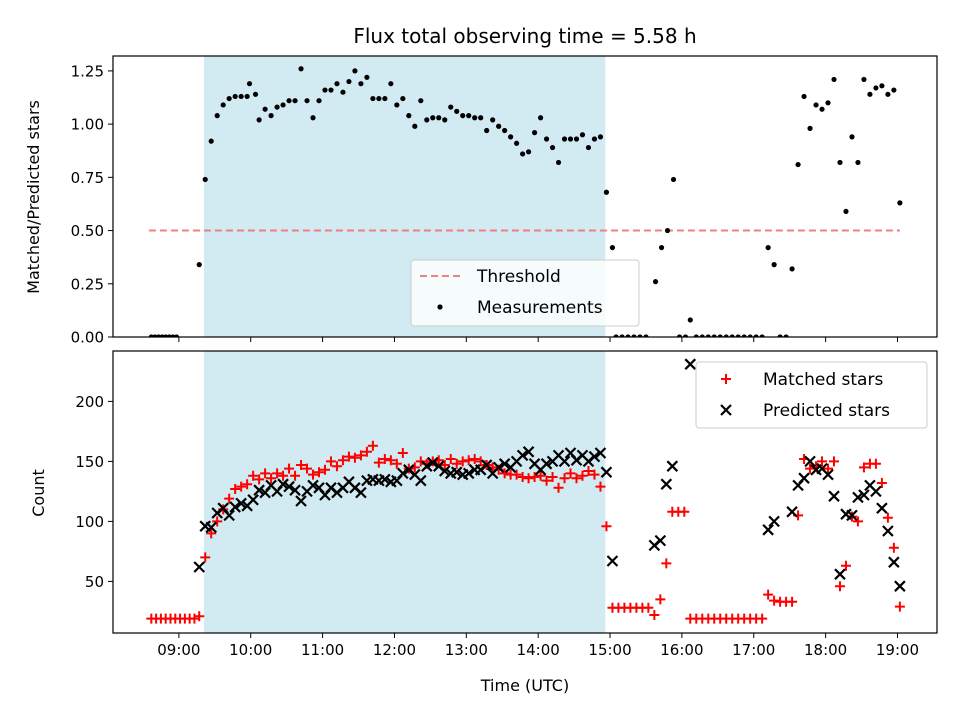  Describe the element at coordinates (524, 685) in the screenshot. I see `x-axis-label: Time (UTC)` at that location.